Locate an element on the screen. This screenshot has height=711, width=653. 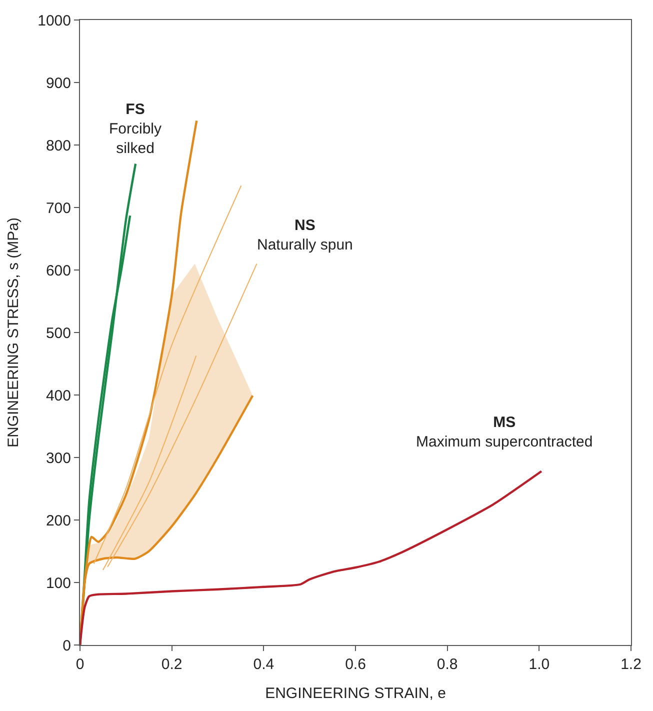
y-tick-label: 800 is located at coordinates (58, 145).